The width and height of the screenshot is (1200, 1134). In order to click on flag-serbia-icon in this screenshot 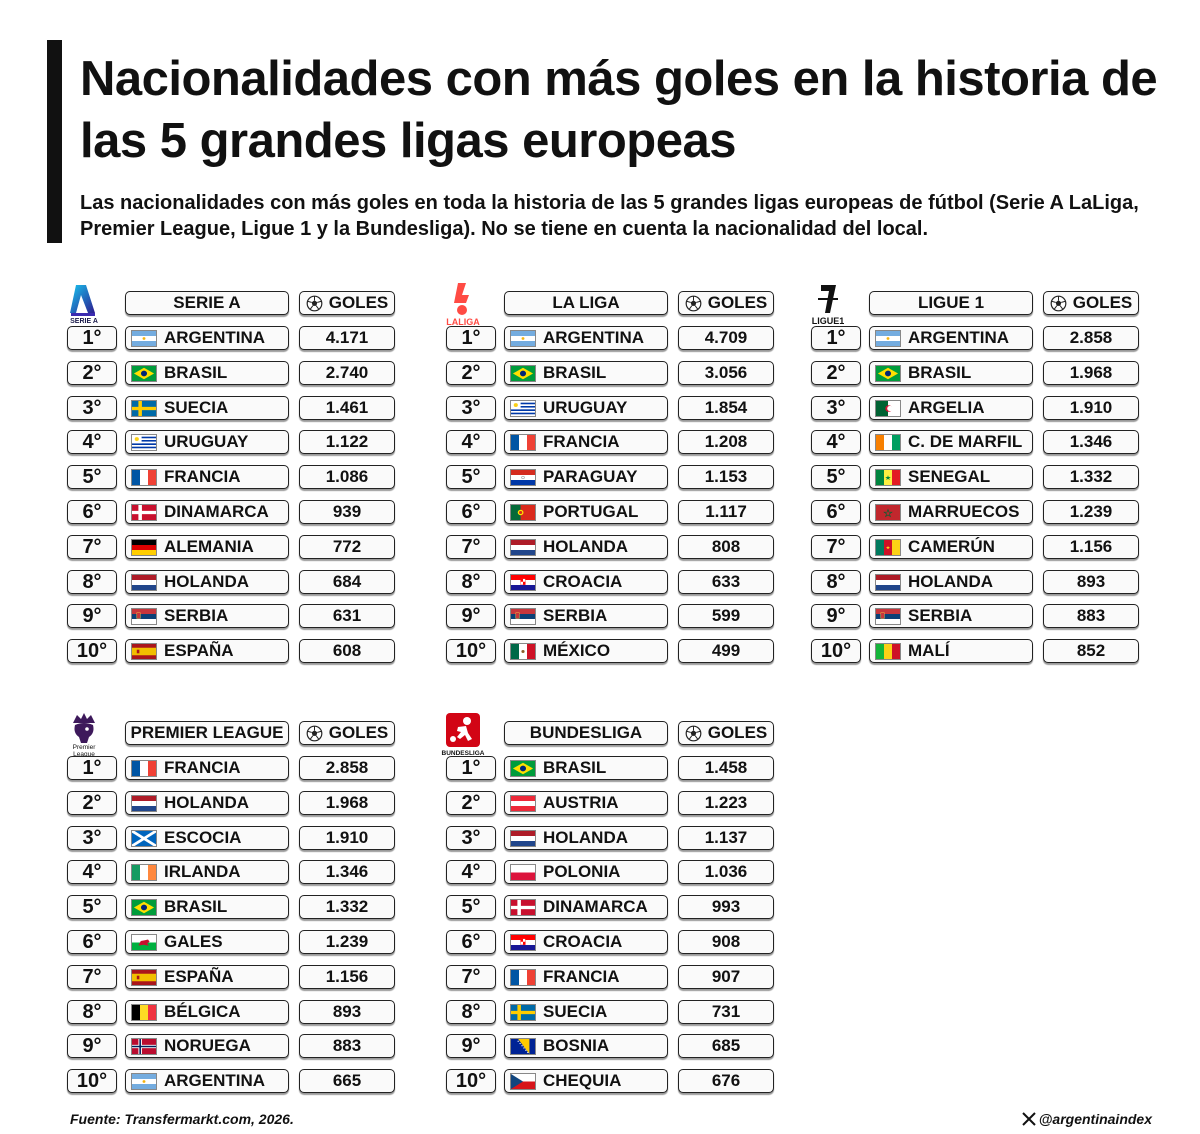, I will do `click(523, 616)`.